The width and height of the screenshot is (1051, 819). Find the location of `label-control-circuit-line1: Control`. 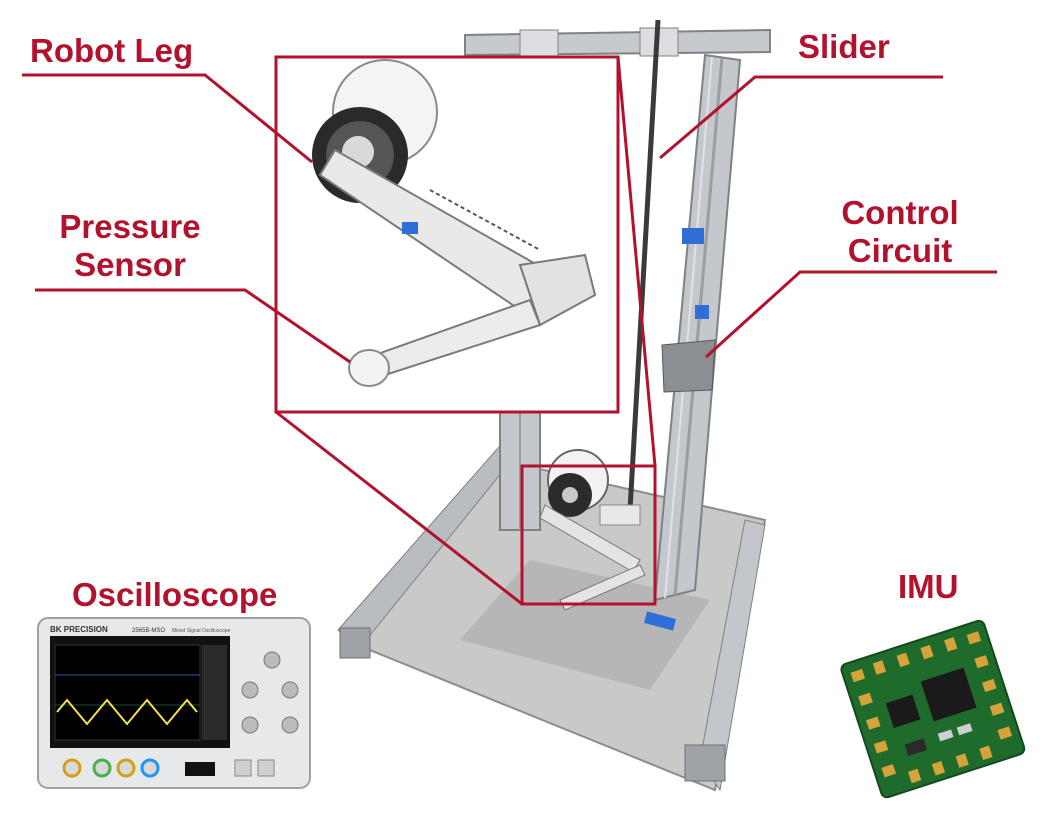

label-control-circuit-line1: Control is located at coordinates (900, 212).